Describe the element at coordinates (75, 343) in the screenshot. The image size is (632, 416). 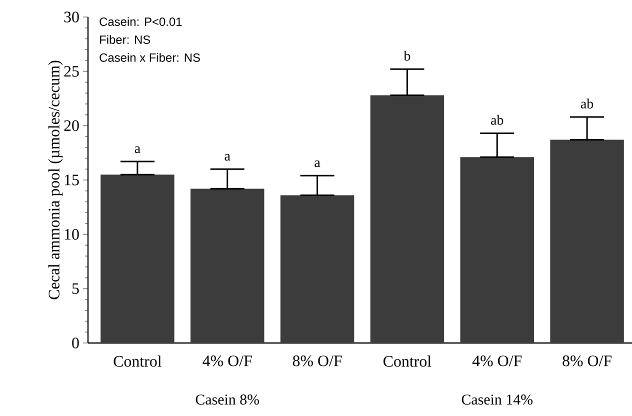
I see `y-tick-label: 0` at that location.